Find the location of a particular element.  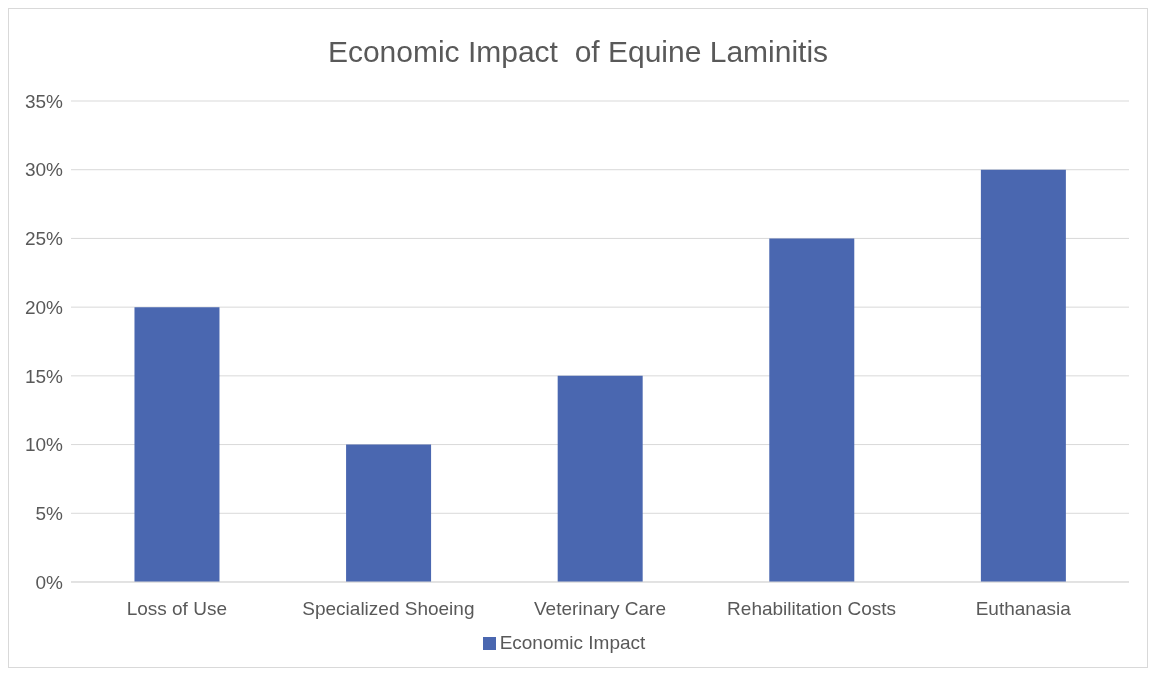

y-tick-label: 20% is located at coordinates (44, 307).